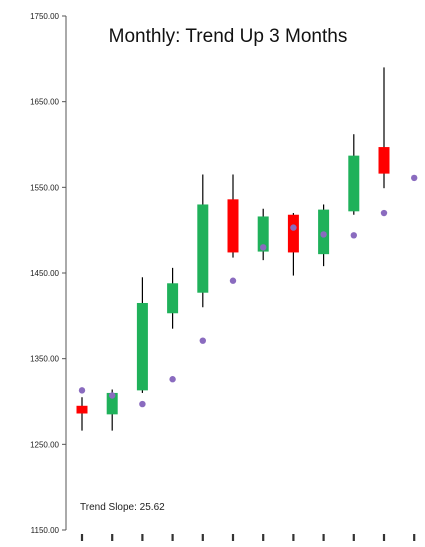 Image resolution: width=425 pixels, height=547 pixels. What do you see at coordinates (44, 444) in the screenshot?
I see `y-tick-label: 1250.00` at bounding box center [44, 444].